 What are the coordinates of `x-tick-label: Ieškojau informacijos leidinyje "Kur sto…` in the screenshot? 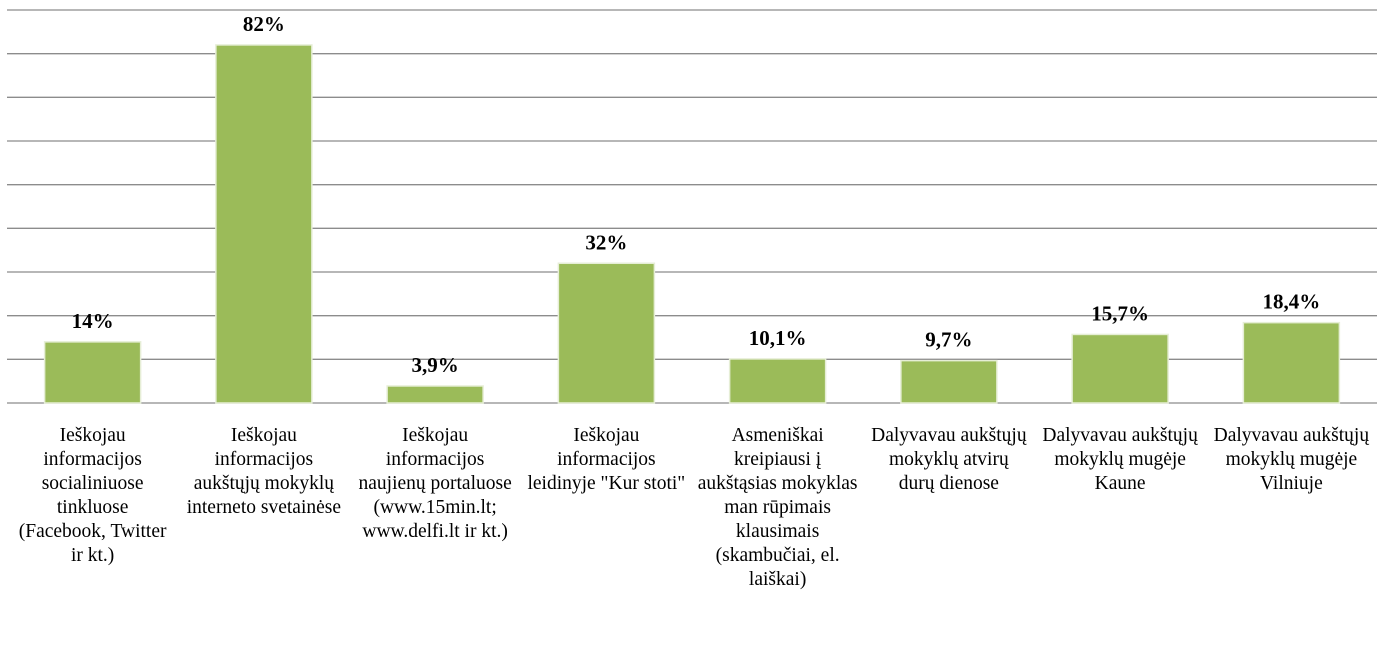 It's located at (606, 459).